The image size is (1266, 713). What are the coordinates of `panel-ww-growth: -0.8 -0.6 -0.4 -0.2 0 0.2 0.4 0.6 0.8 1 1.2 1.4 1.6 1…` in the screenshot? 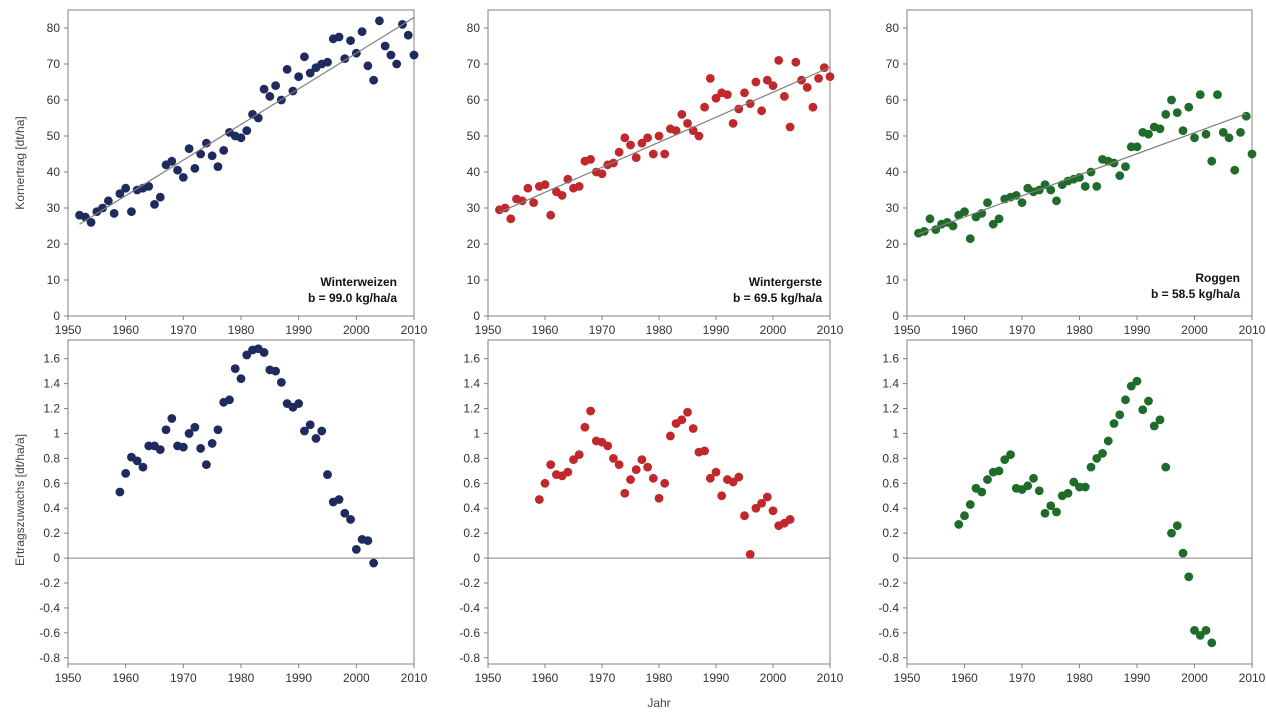 It's located at (233, 512).